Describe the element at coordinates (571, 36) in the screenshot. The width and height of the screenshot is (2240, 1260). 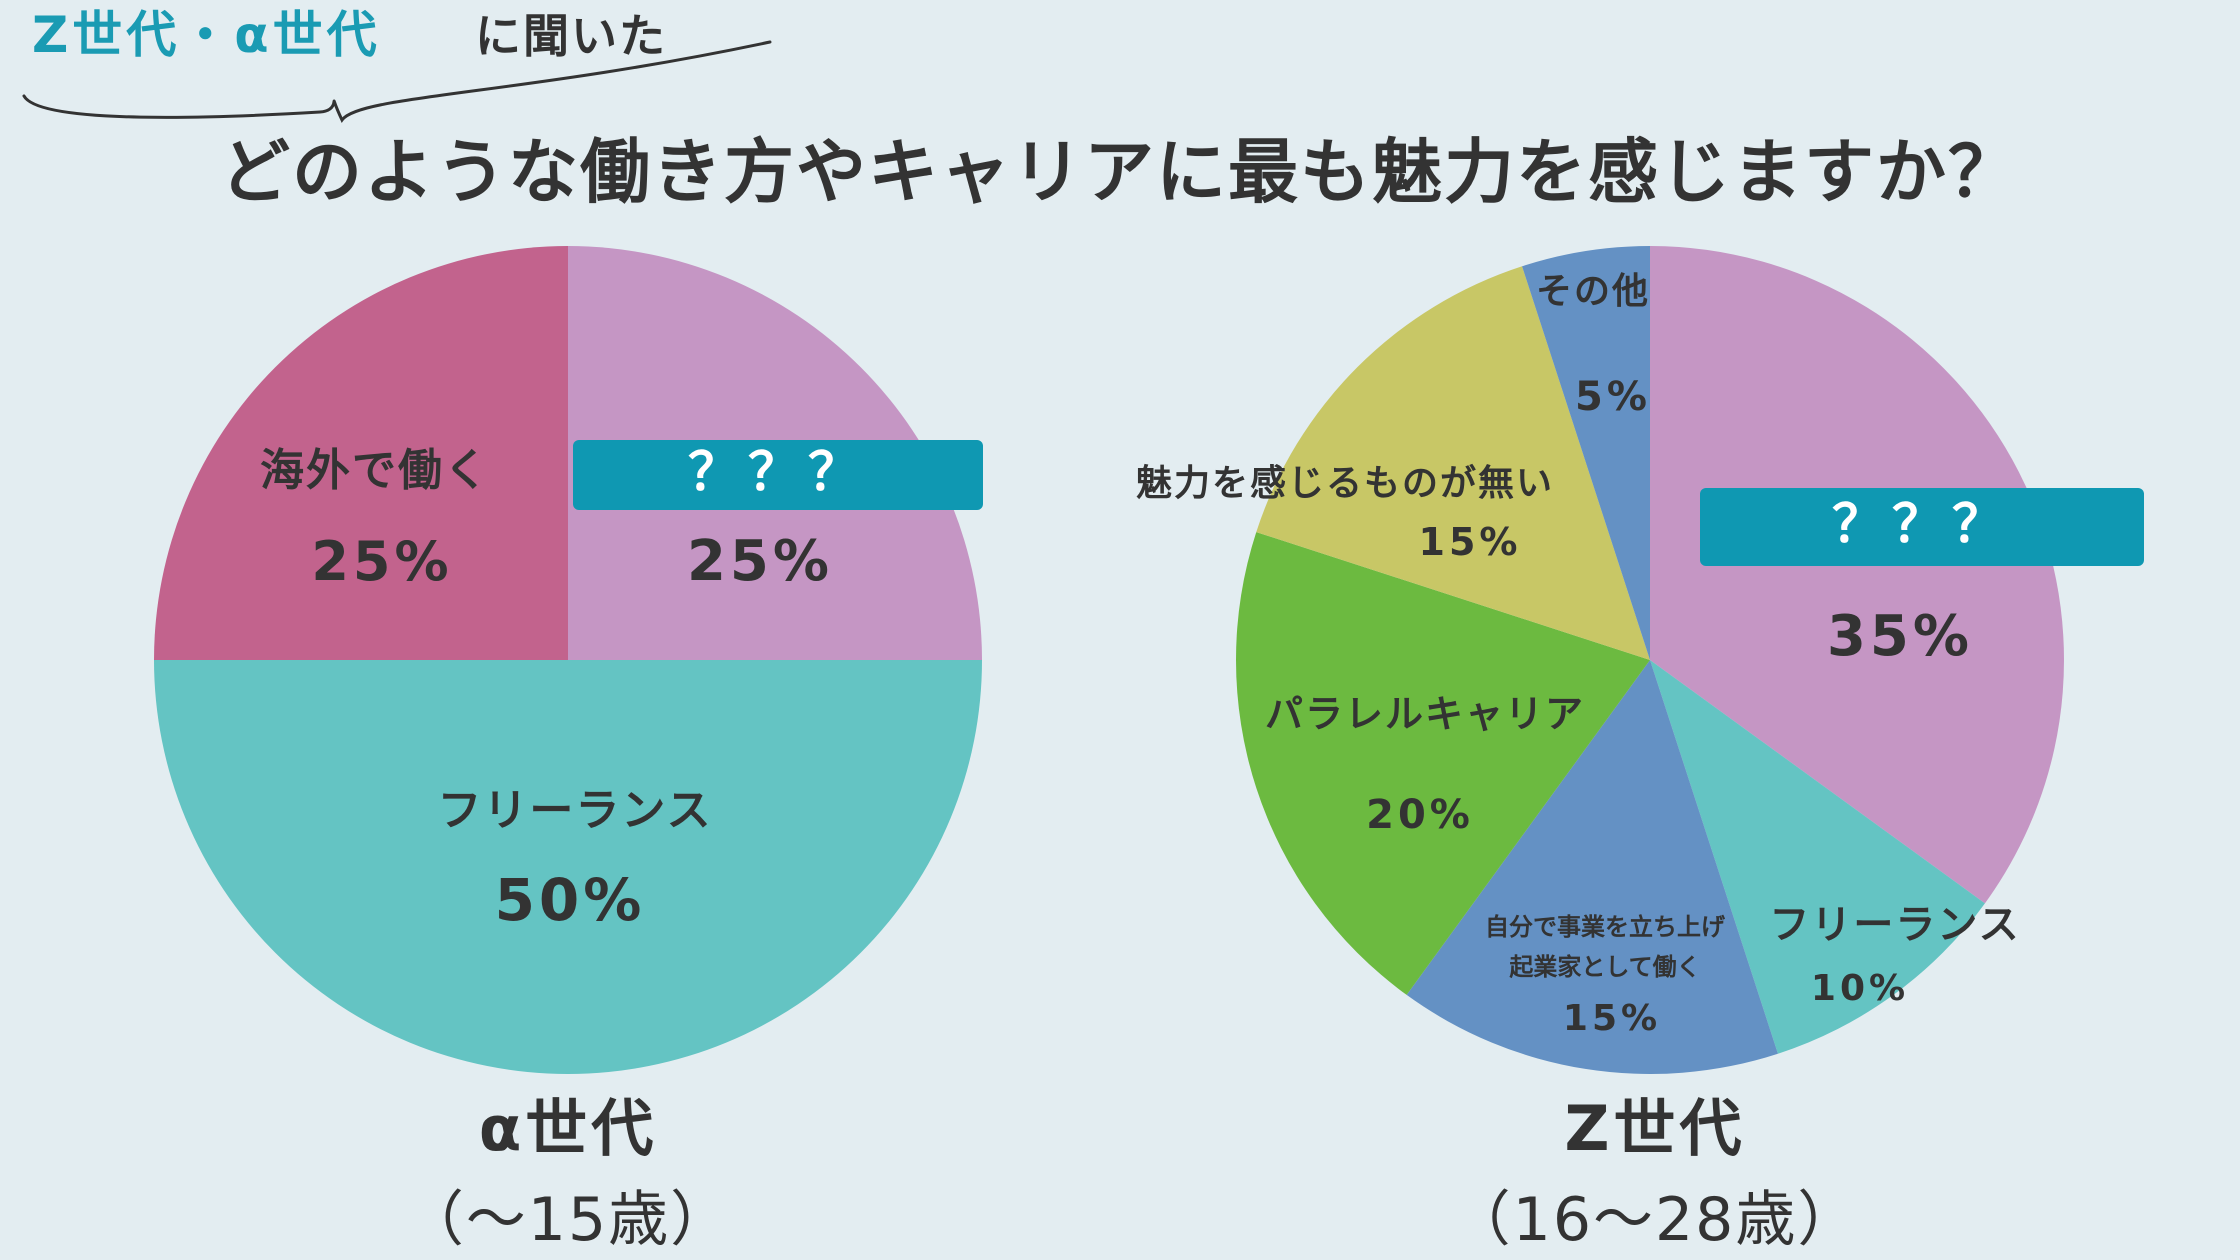
I see `subtitle-rest: に聞いた` at that location.